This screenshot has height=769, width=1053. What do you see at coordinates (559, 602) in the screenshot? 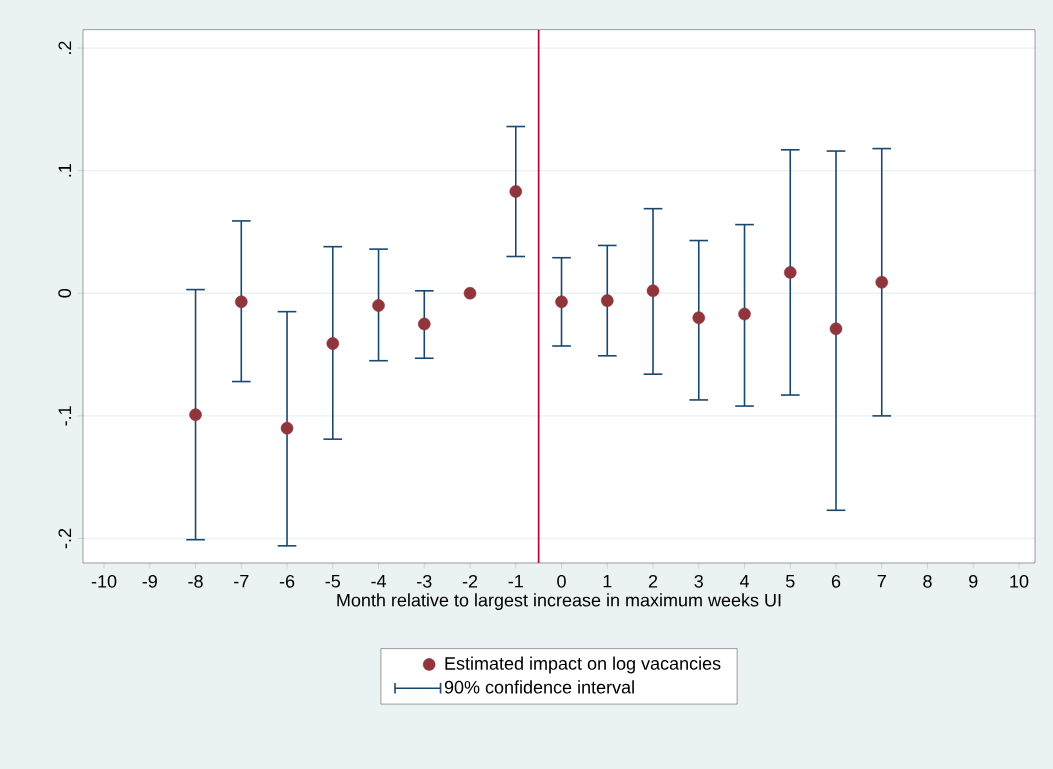
I see `x-axis-title: Month relative to largest increase in maximum weeks UI` at bounding box center [559, 602].